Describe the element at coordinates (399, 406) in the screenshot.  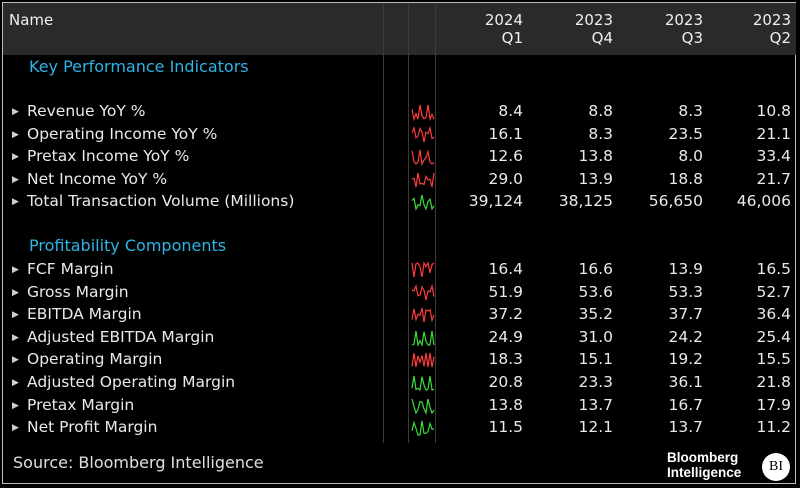
I see `table-row: ▶ Pretax Margin 13.8 13.7 16.7 17.9` at that location.